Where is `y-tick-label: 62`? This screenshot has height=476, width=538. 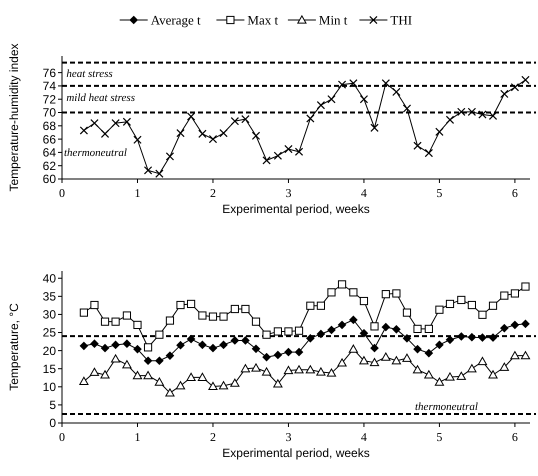 y-tick-label: 62 is located at coordinates (49, 165).